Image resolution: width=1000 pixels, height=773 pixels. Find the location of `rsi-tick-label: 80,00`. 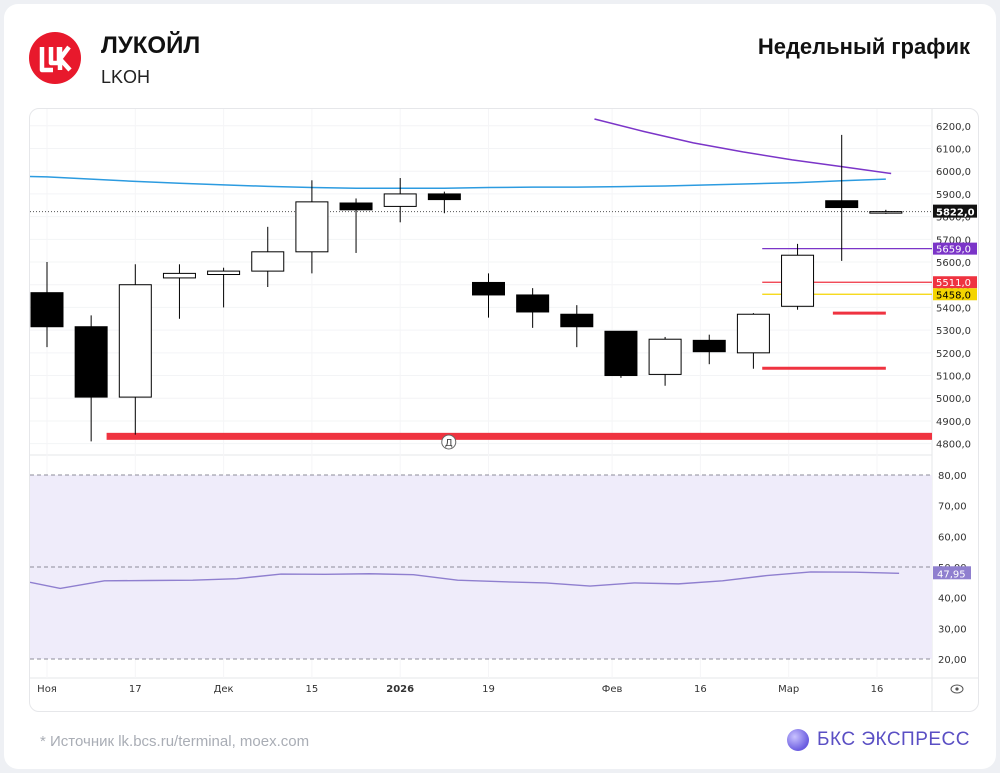

rsi-tick-label: 80,00 is located at coordinates (952, 476).